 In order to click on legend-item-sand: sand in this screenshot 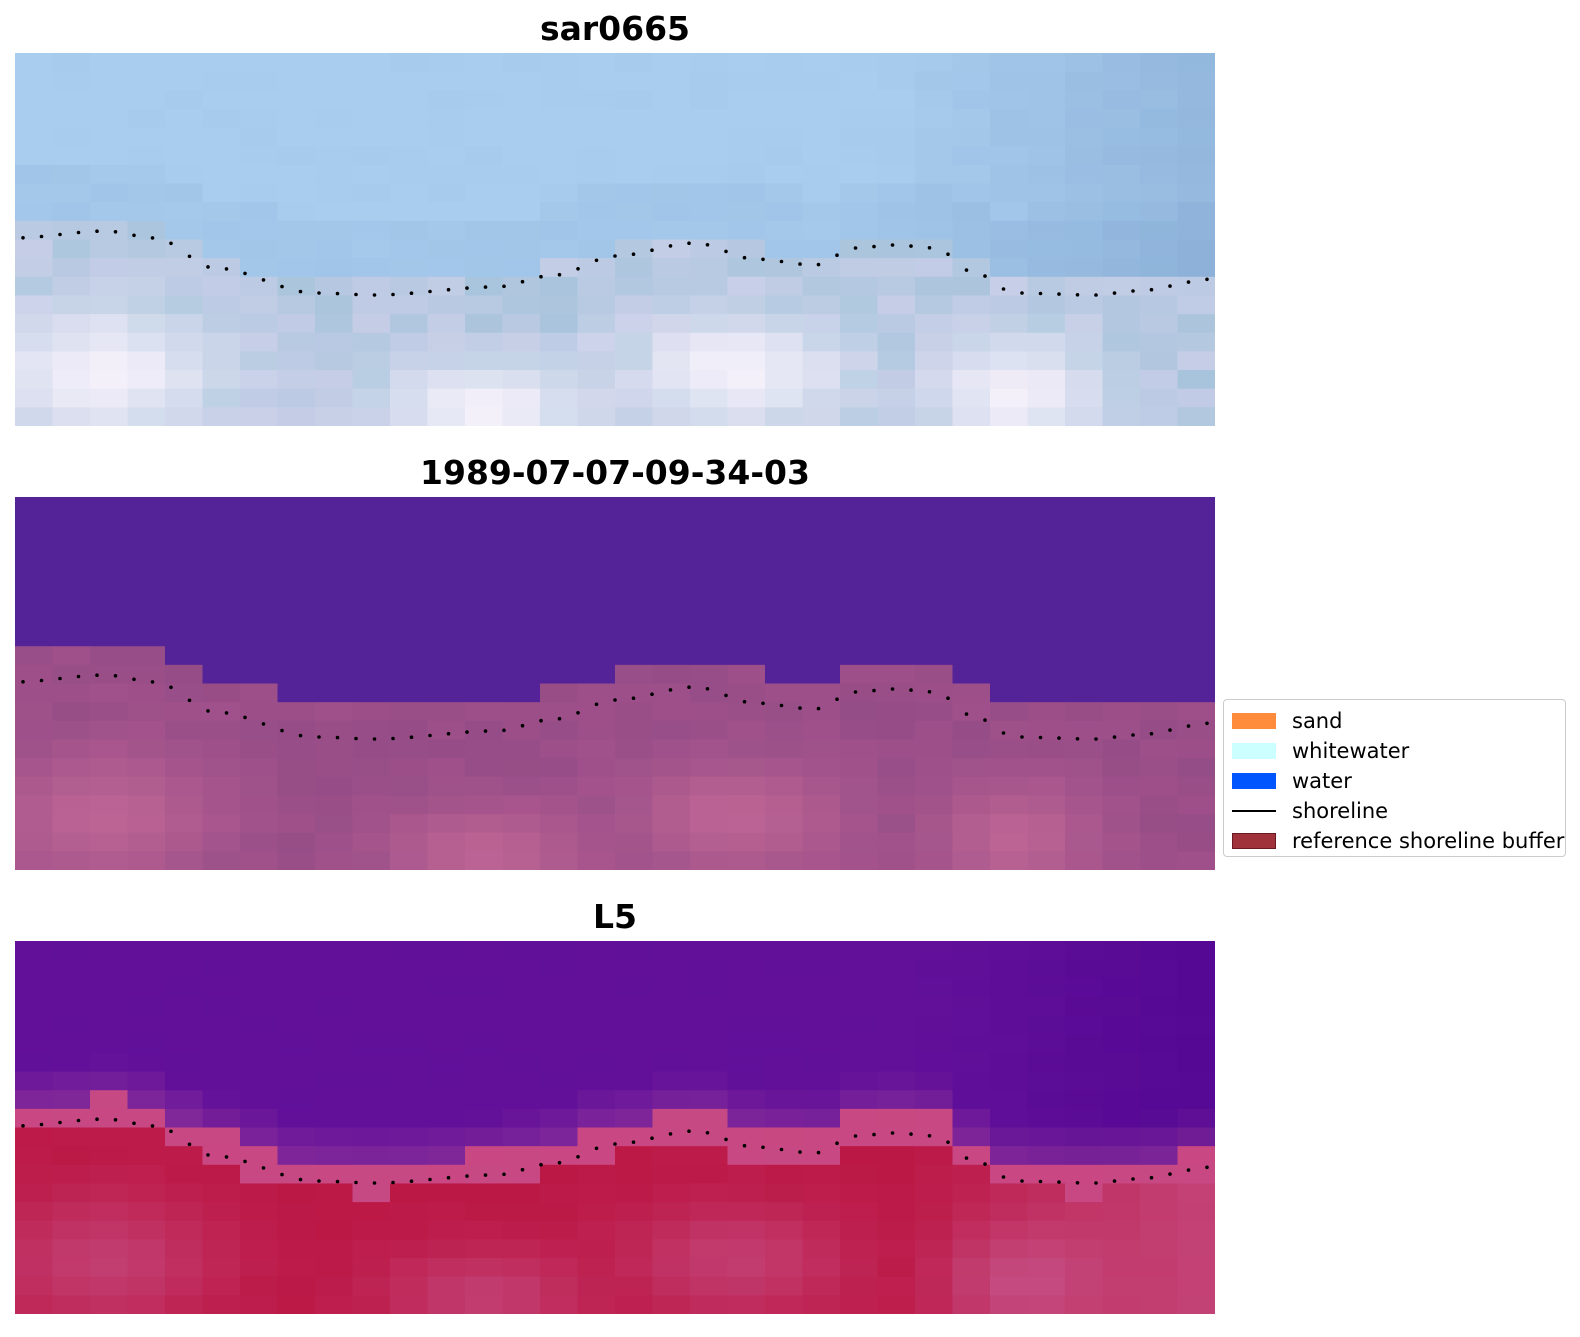, I will do `click(1394, 721)`.